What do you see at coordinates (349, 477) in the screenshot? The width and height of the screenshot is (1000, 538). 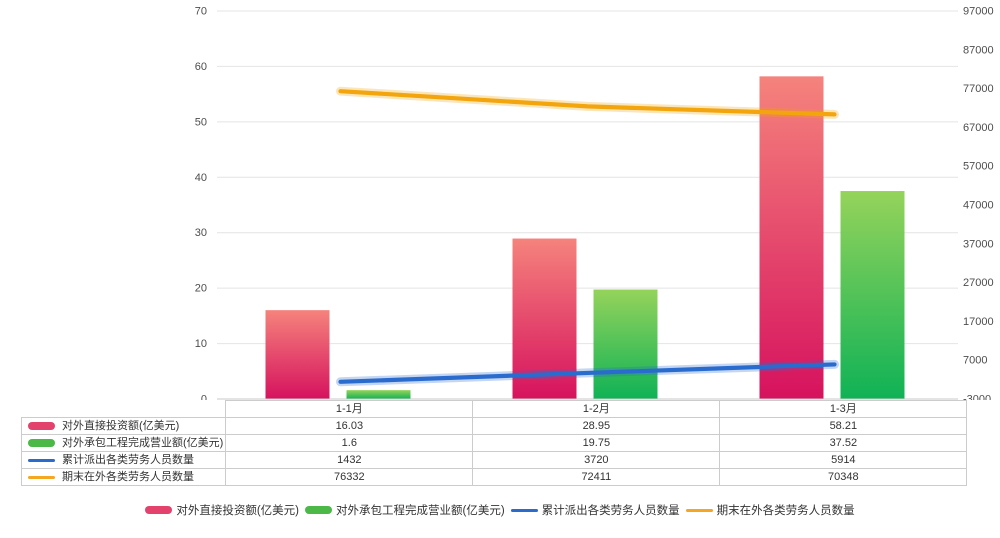 I see `table-value-cell: 76332` at bounding box center [349, 477].